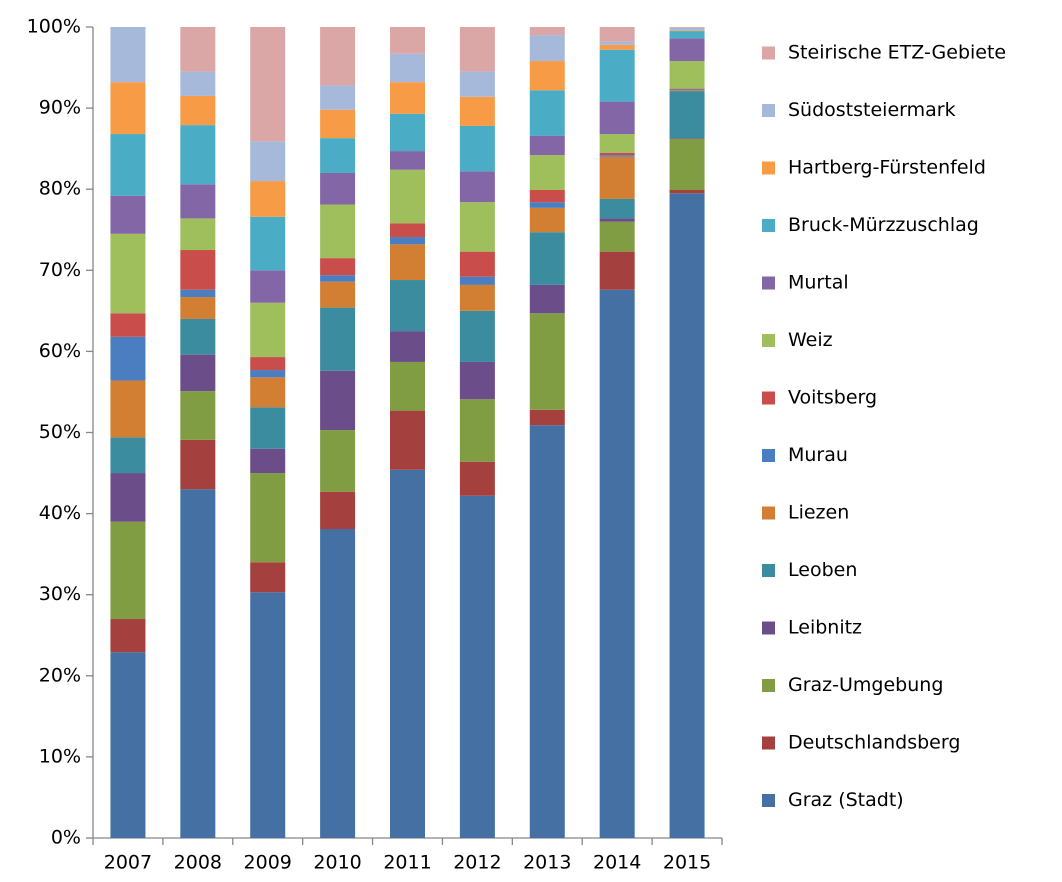 This screenshot has width=1062, height=882. What do you see at coordinates (874, 743) in the screenshot?
I see `legend-label: Deutschlandsberg` at bounding box center [874, 743].